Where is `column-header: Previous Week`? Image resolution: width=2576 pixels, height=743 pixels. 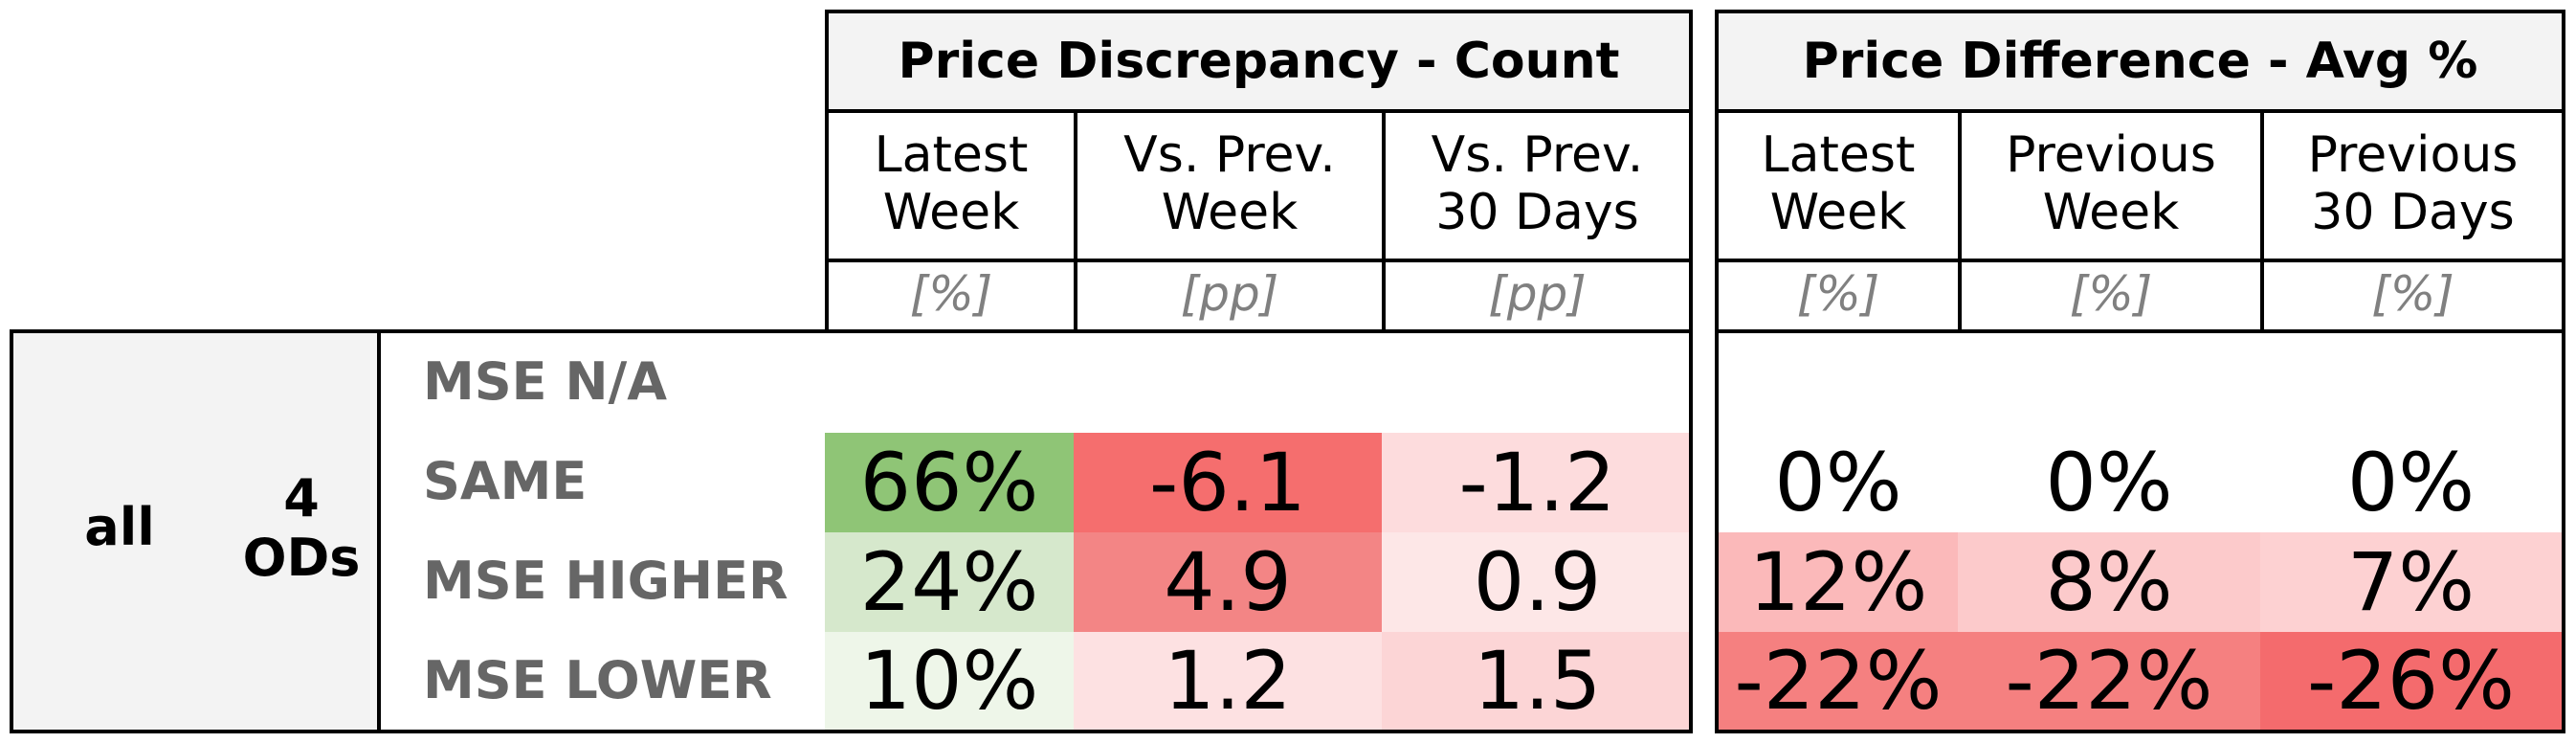
column-header: Previous Week is located at coordinates (2111, 185).